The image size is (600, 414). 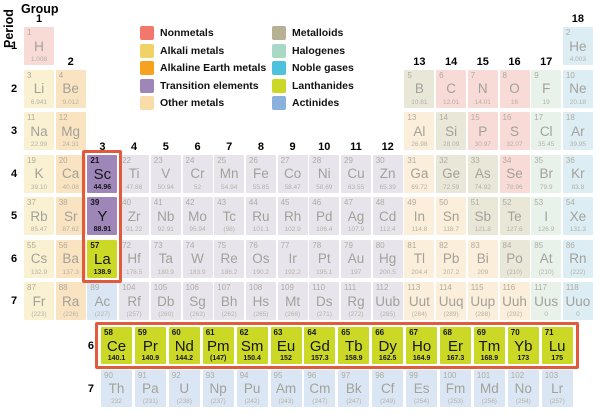 What do you see at coordinates (443, 245) in the screenshot?
I see `atomic-number: 82` at bounding box center [443, 245].